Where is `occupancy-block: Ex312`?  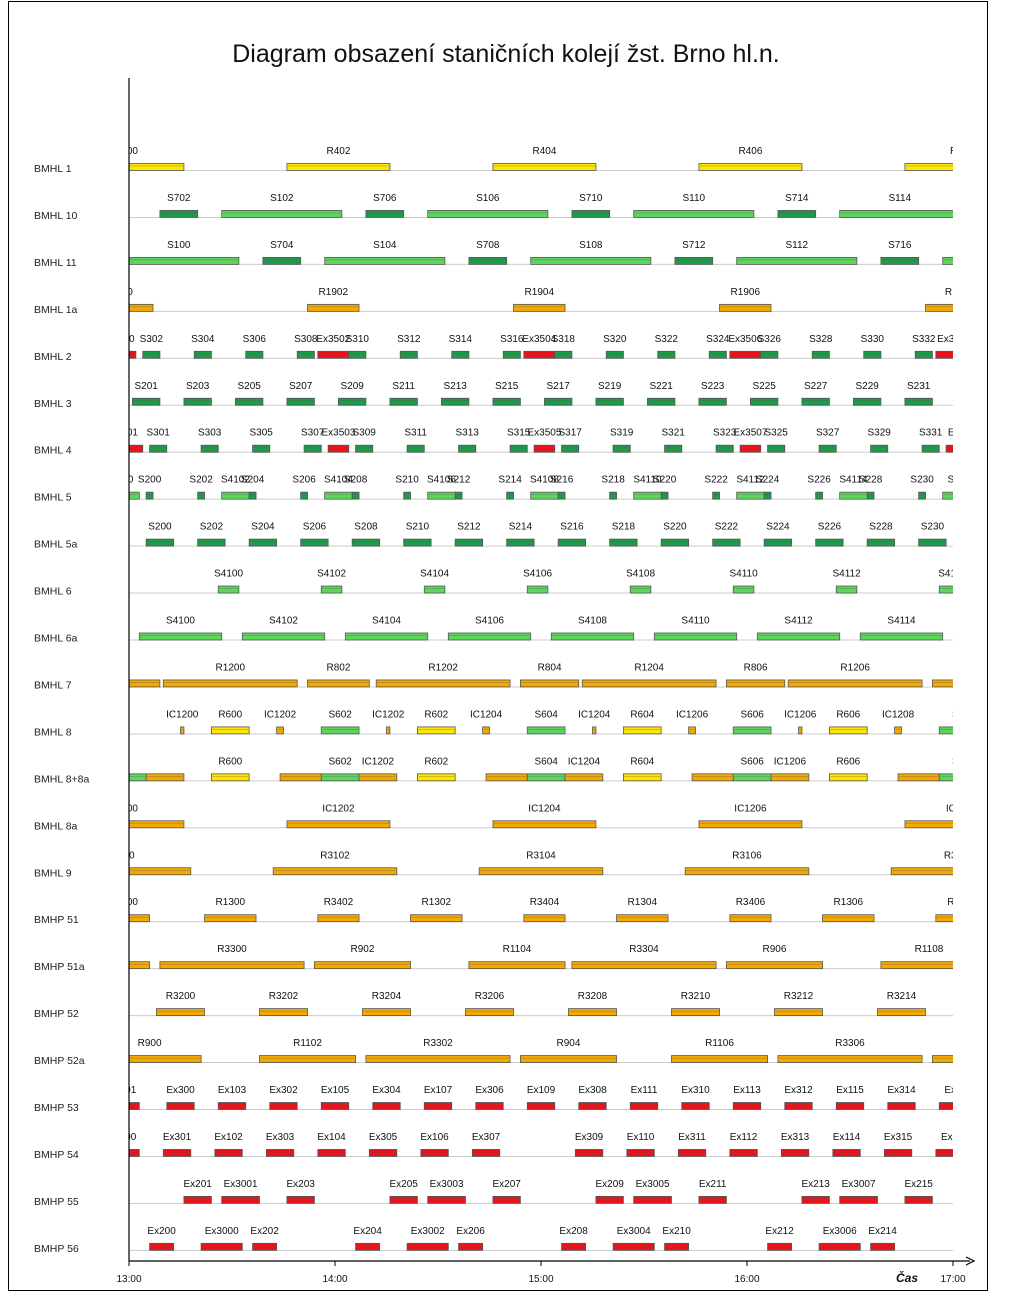 occupancy-block: Ex312 is located at coordinates (798, 1097).